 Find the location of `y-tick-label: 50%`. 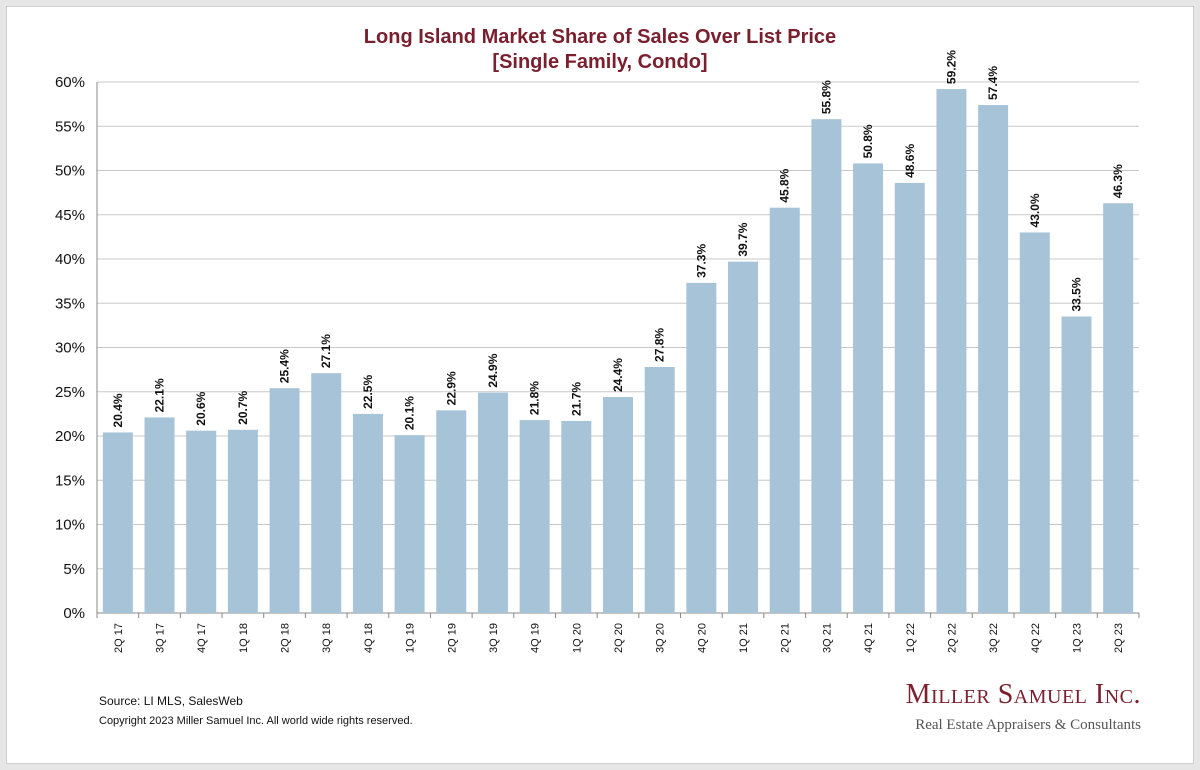

y-tick-label: 50% is located at coordinates (70, 171).